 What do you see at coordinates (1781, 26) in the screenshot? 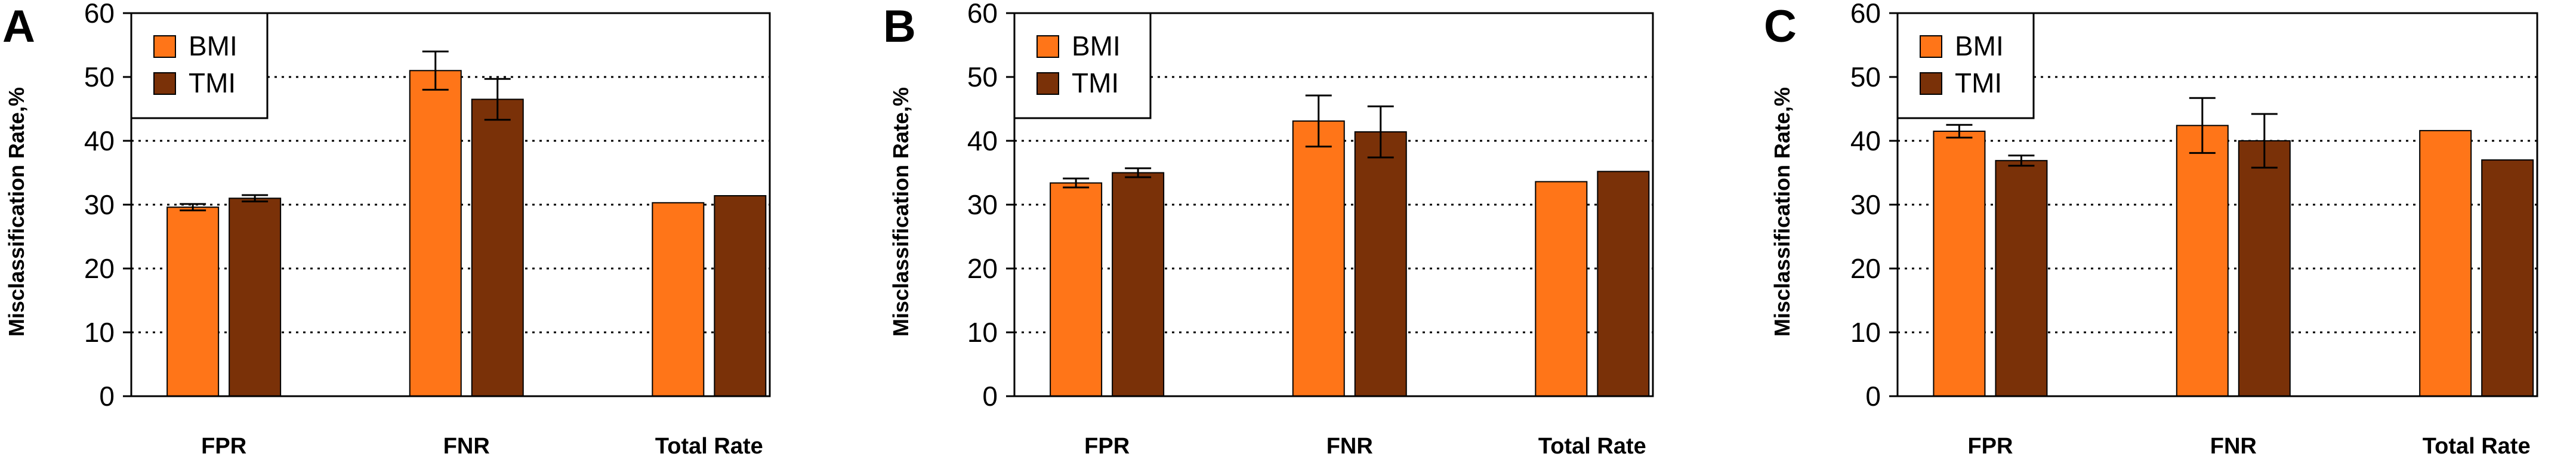
I see `panel-letter: C` at bounding box center [1781, 26].